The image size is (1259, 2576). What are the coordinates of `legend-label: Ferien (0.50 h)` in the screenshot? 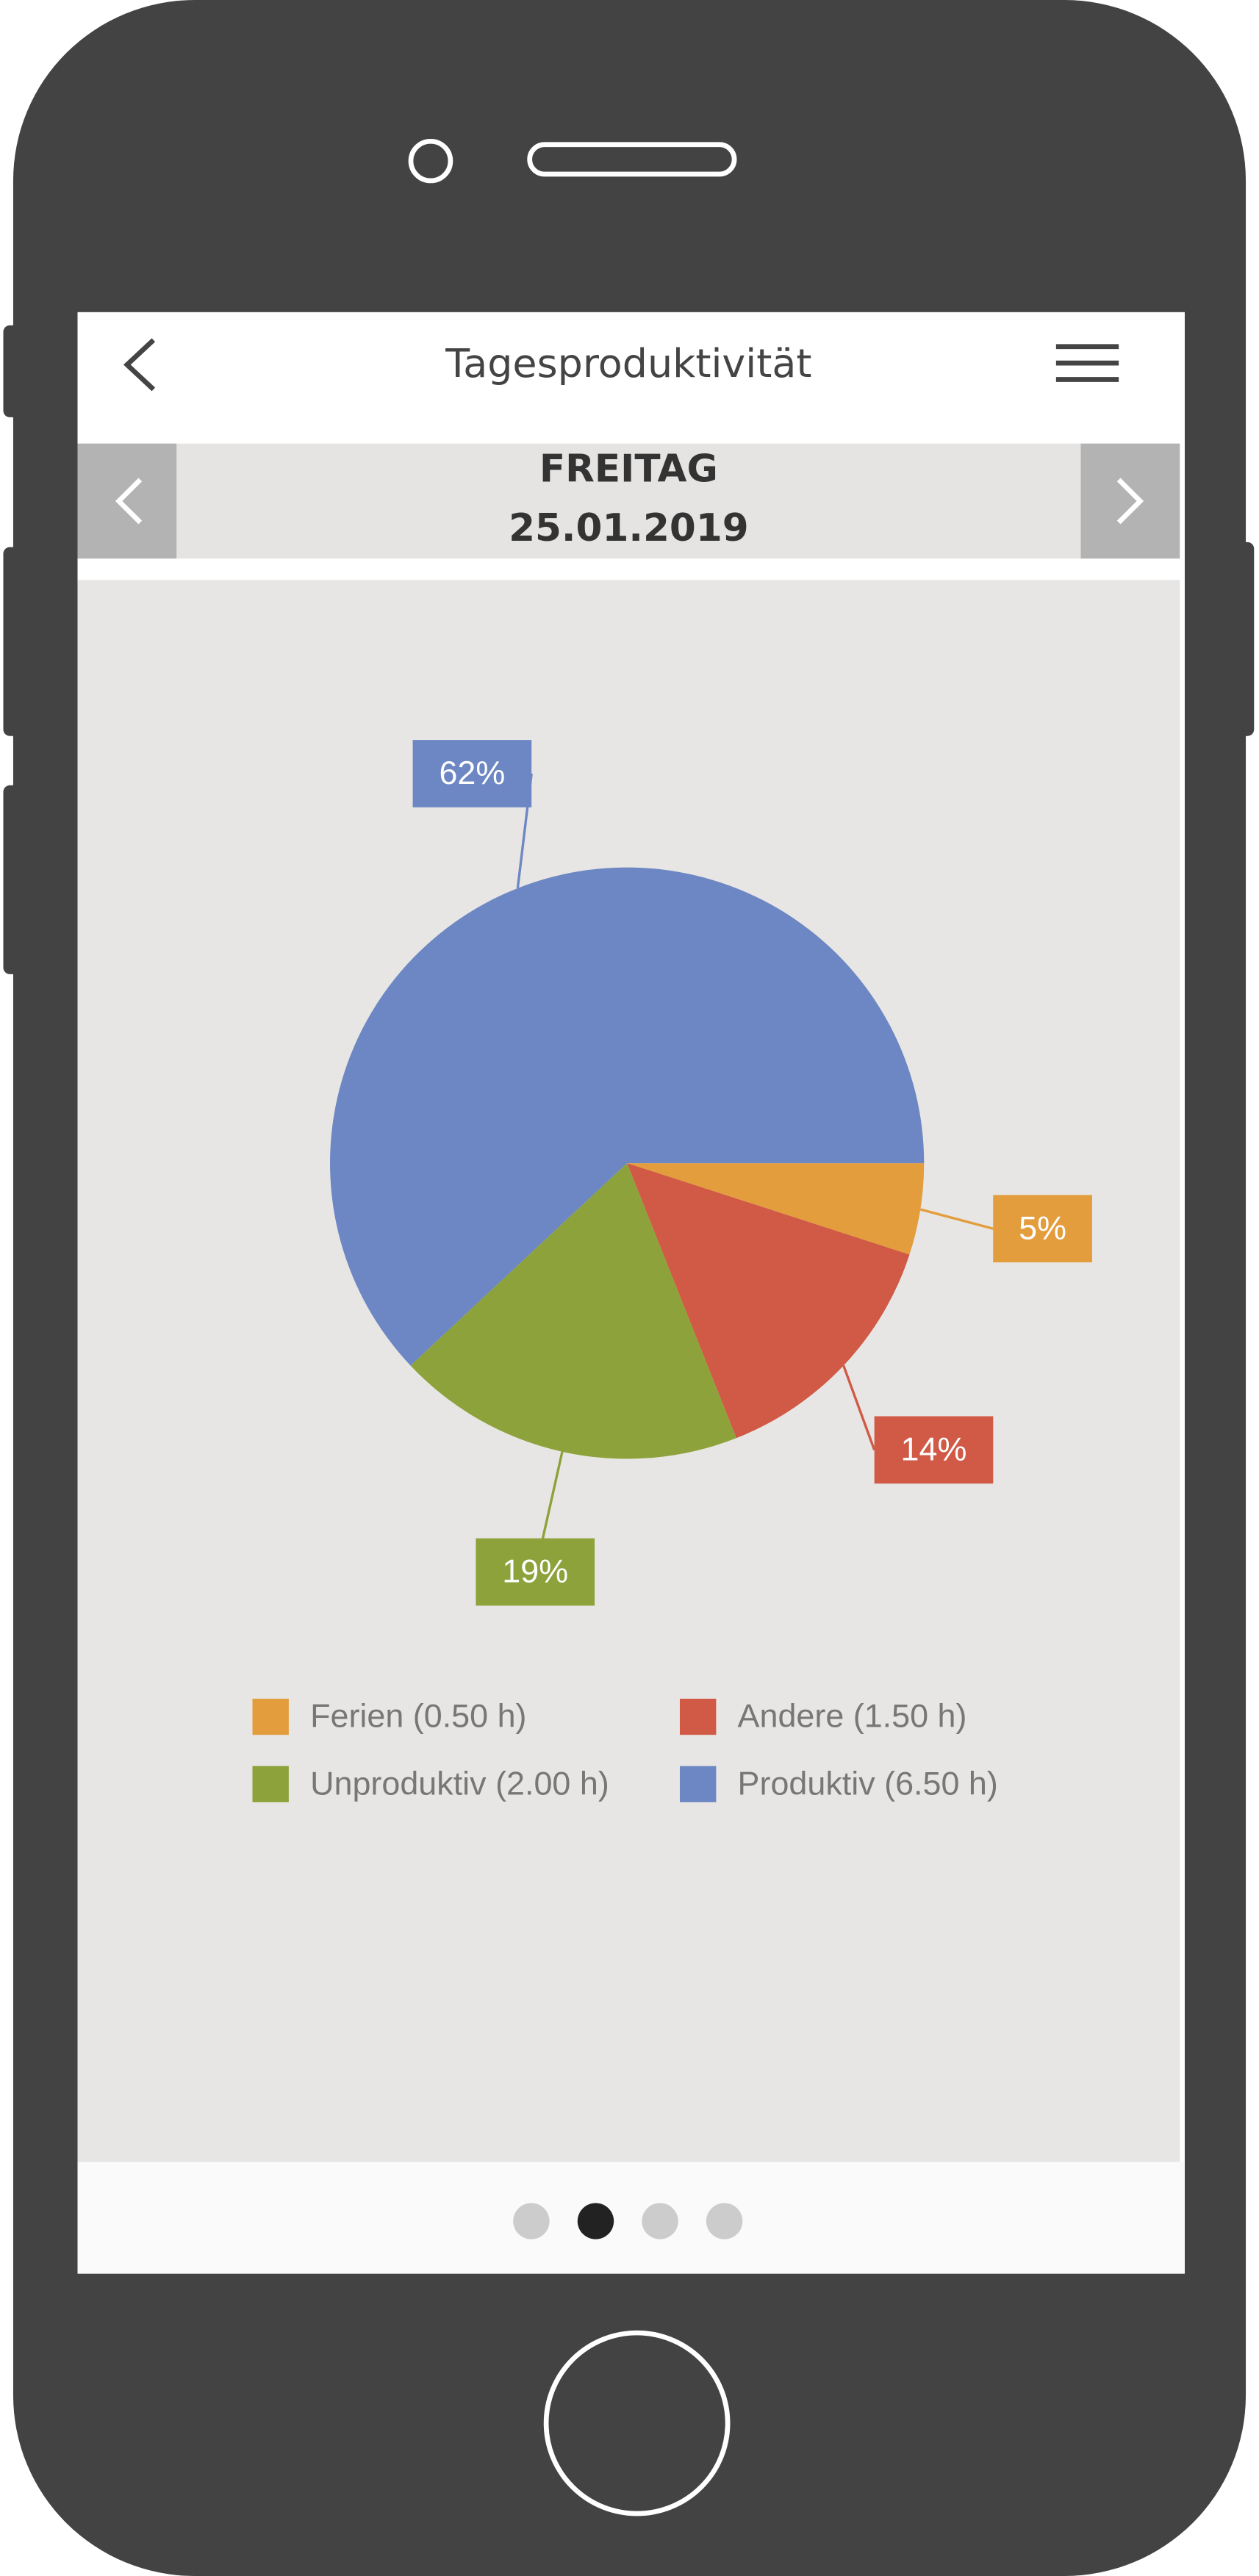 It's located at (418, 1716).